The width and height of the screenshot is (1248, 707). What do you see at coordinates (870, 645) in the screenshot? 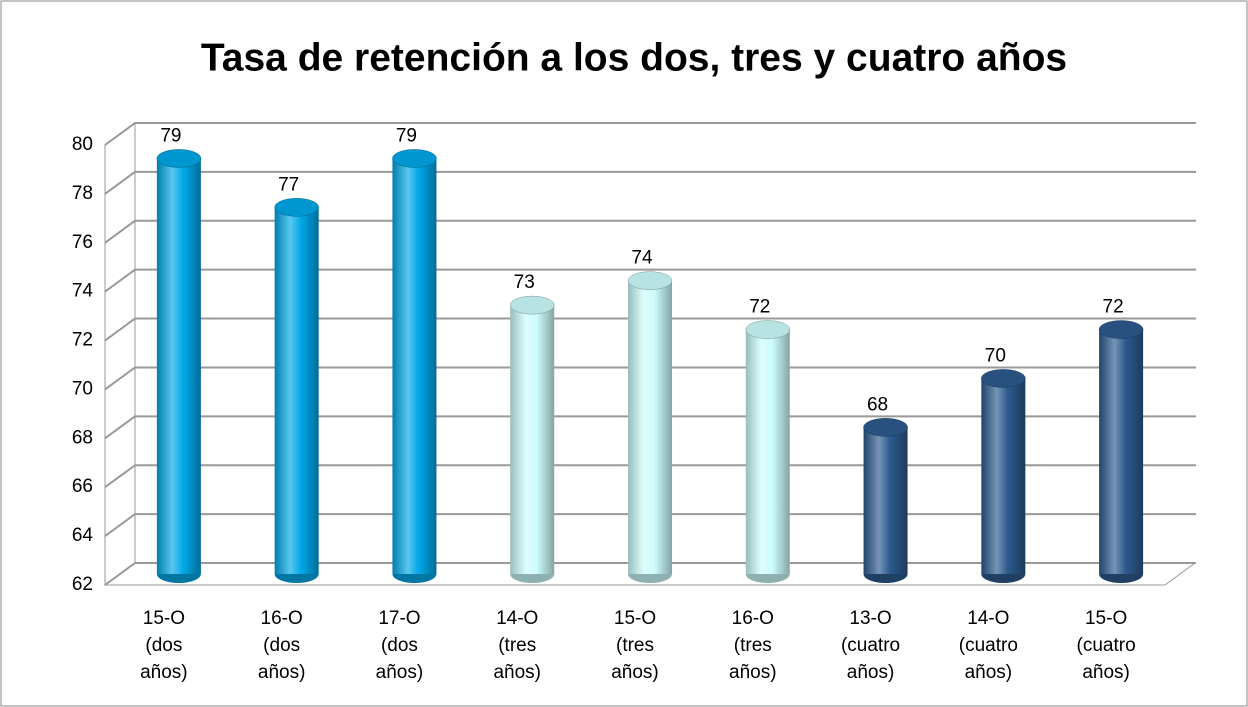
I see `x-tick-label: 13-O (cuatro años)` at bounding box center [870, 645].